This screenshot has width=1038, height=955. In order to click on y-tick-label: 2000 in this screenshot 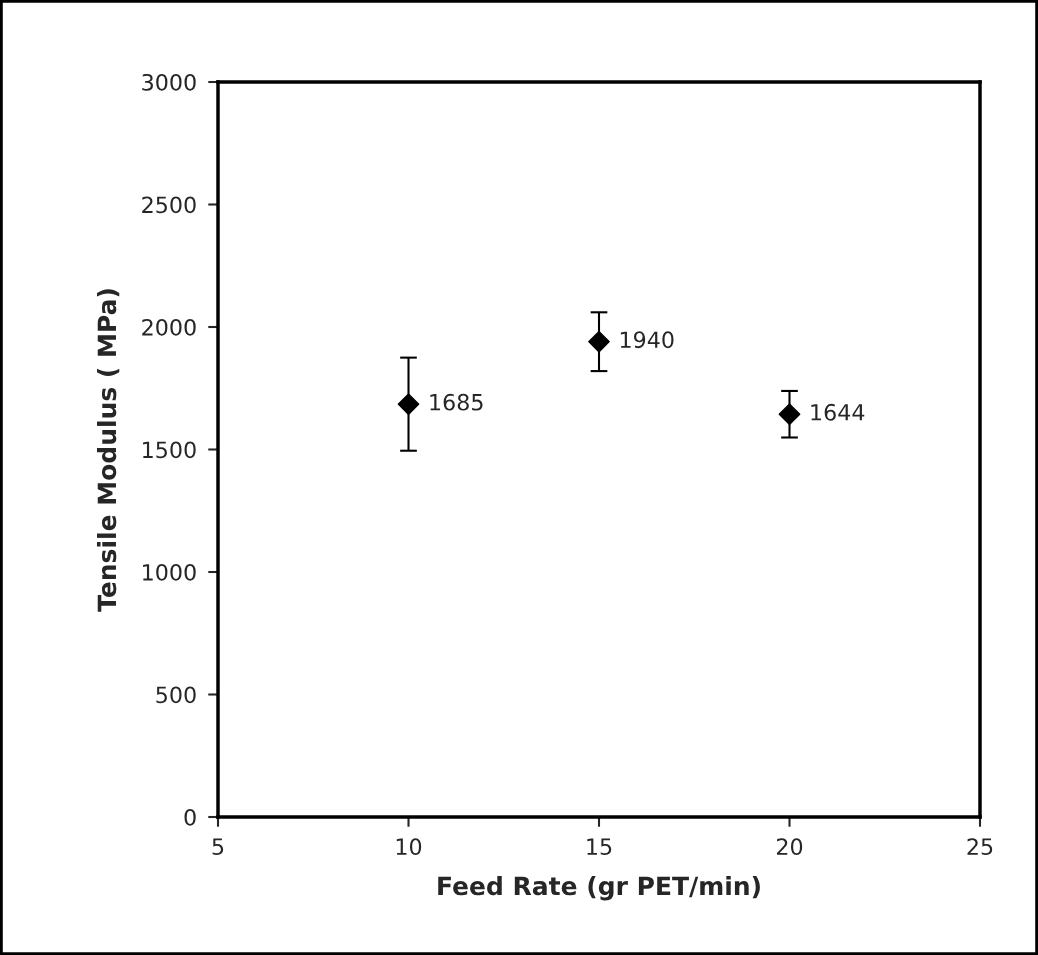, I will do `click(169, 327)`.